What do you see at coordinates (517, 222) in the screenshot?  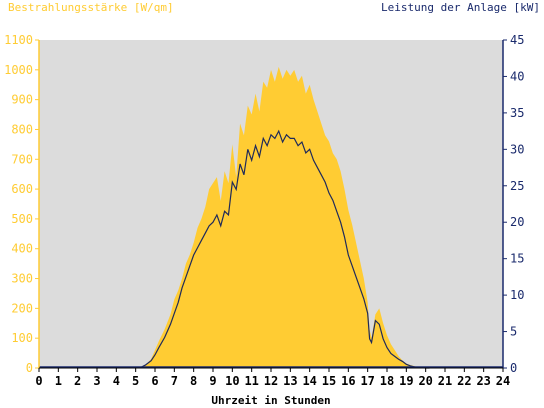 I see `right-tick-label: 20` at bounding box center [517, 222].